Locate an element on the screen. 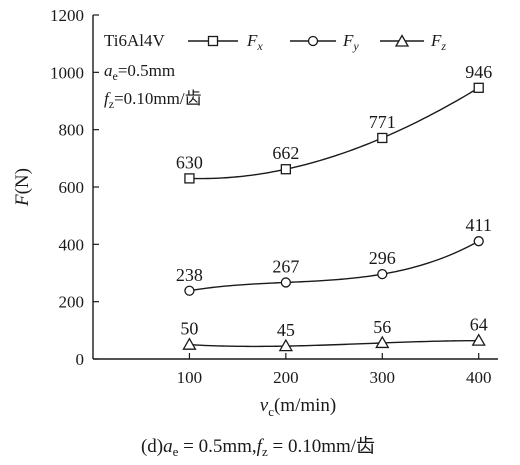 Image resolution: width=520 pixels, height=465 pixels. legend-entry-fx: Fx is located at coordinates (225, 42).